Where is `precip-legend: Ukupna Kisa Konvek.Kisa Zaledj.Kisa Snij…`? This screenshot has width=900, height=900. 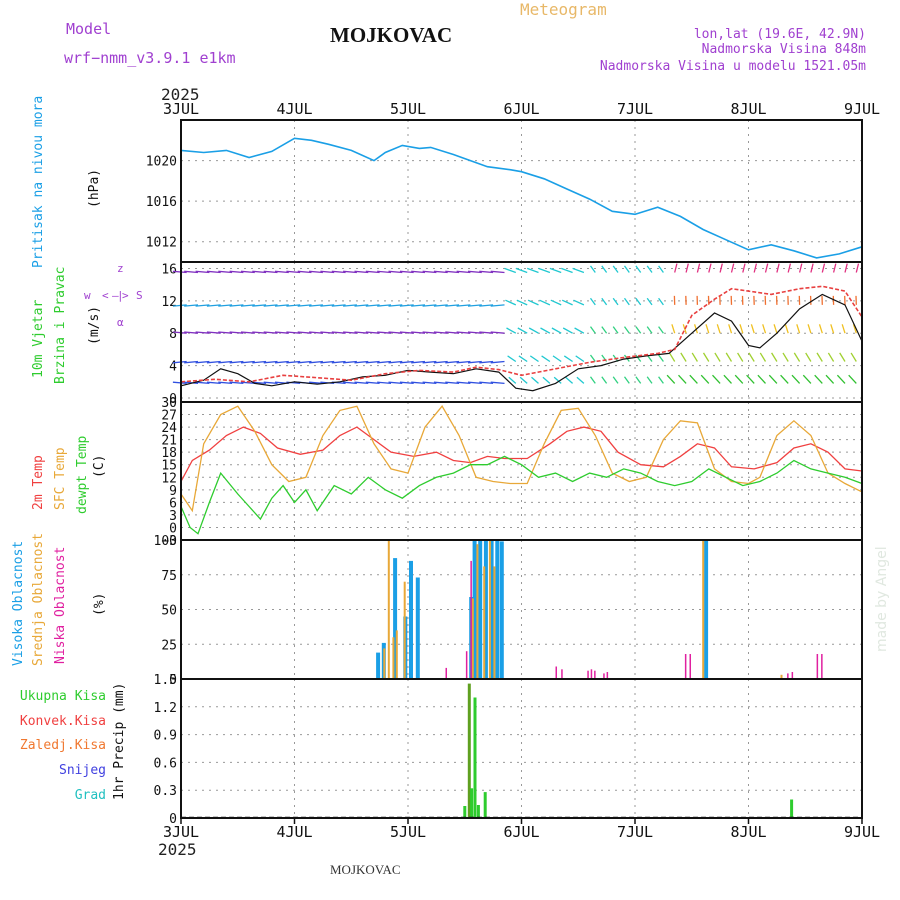 precip-legend: Ukupna Kisa Konvek.Kisa Zaledj.Kisa Snij… is located at coordinates (73, 743).